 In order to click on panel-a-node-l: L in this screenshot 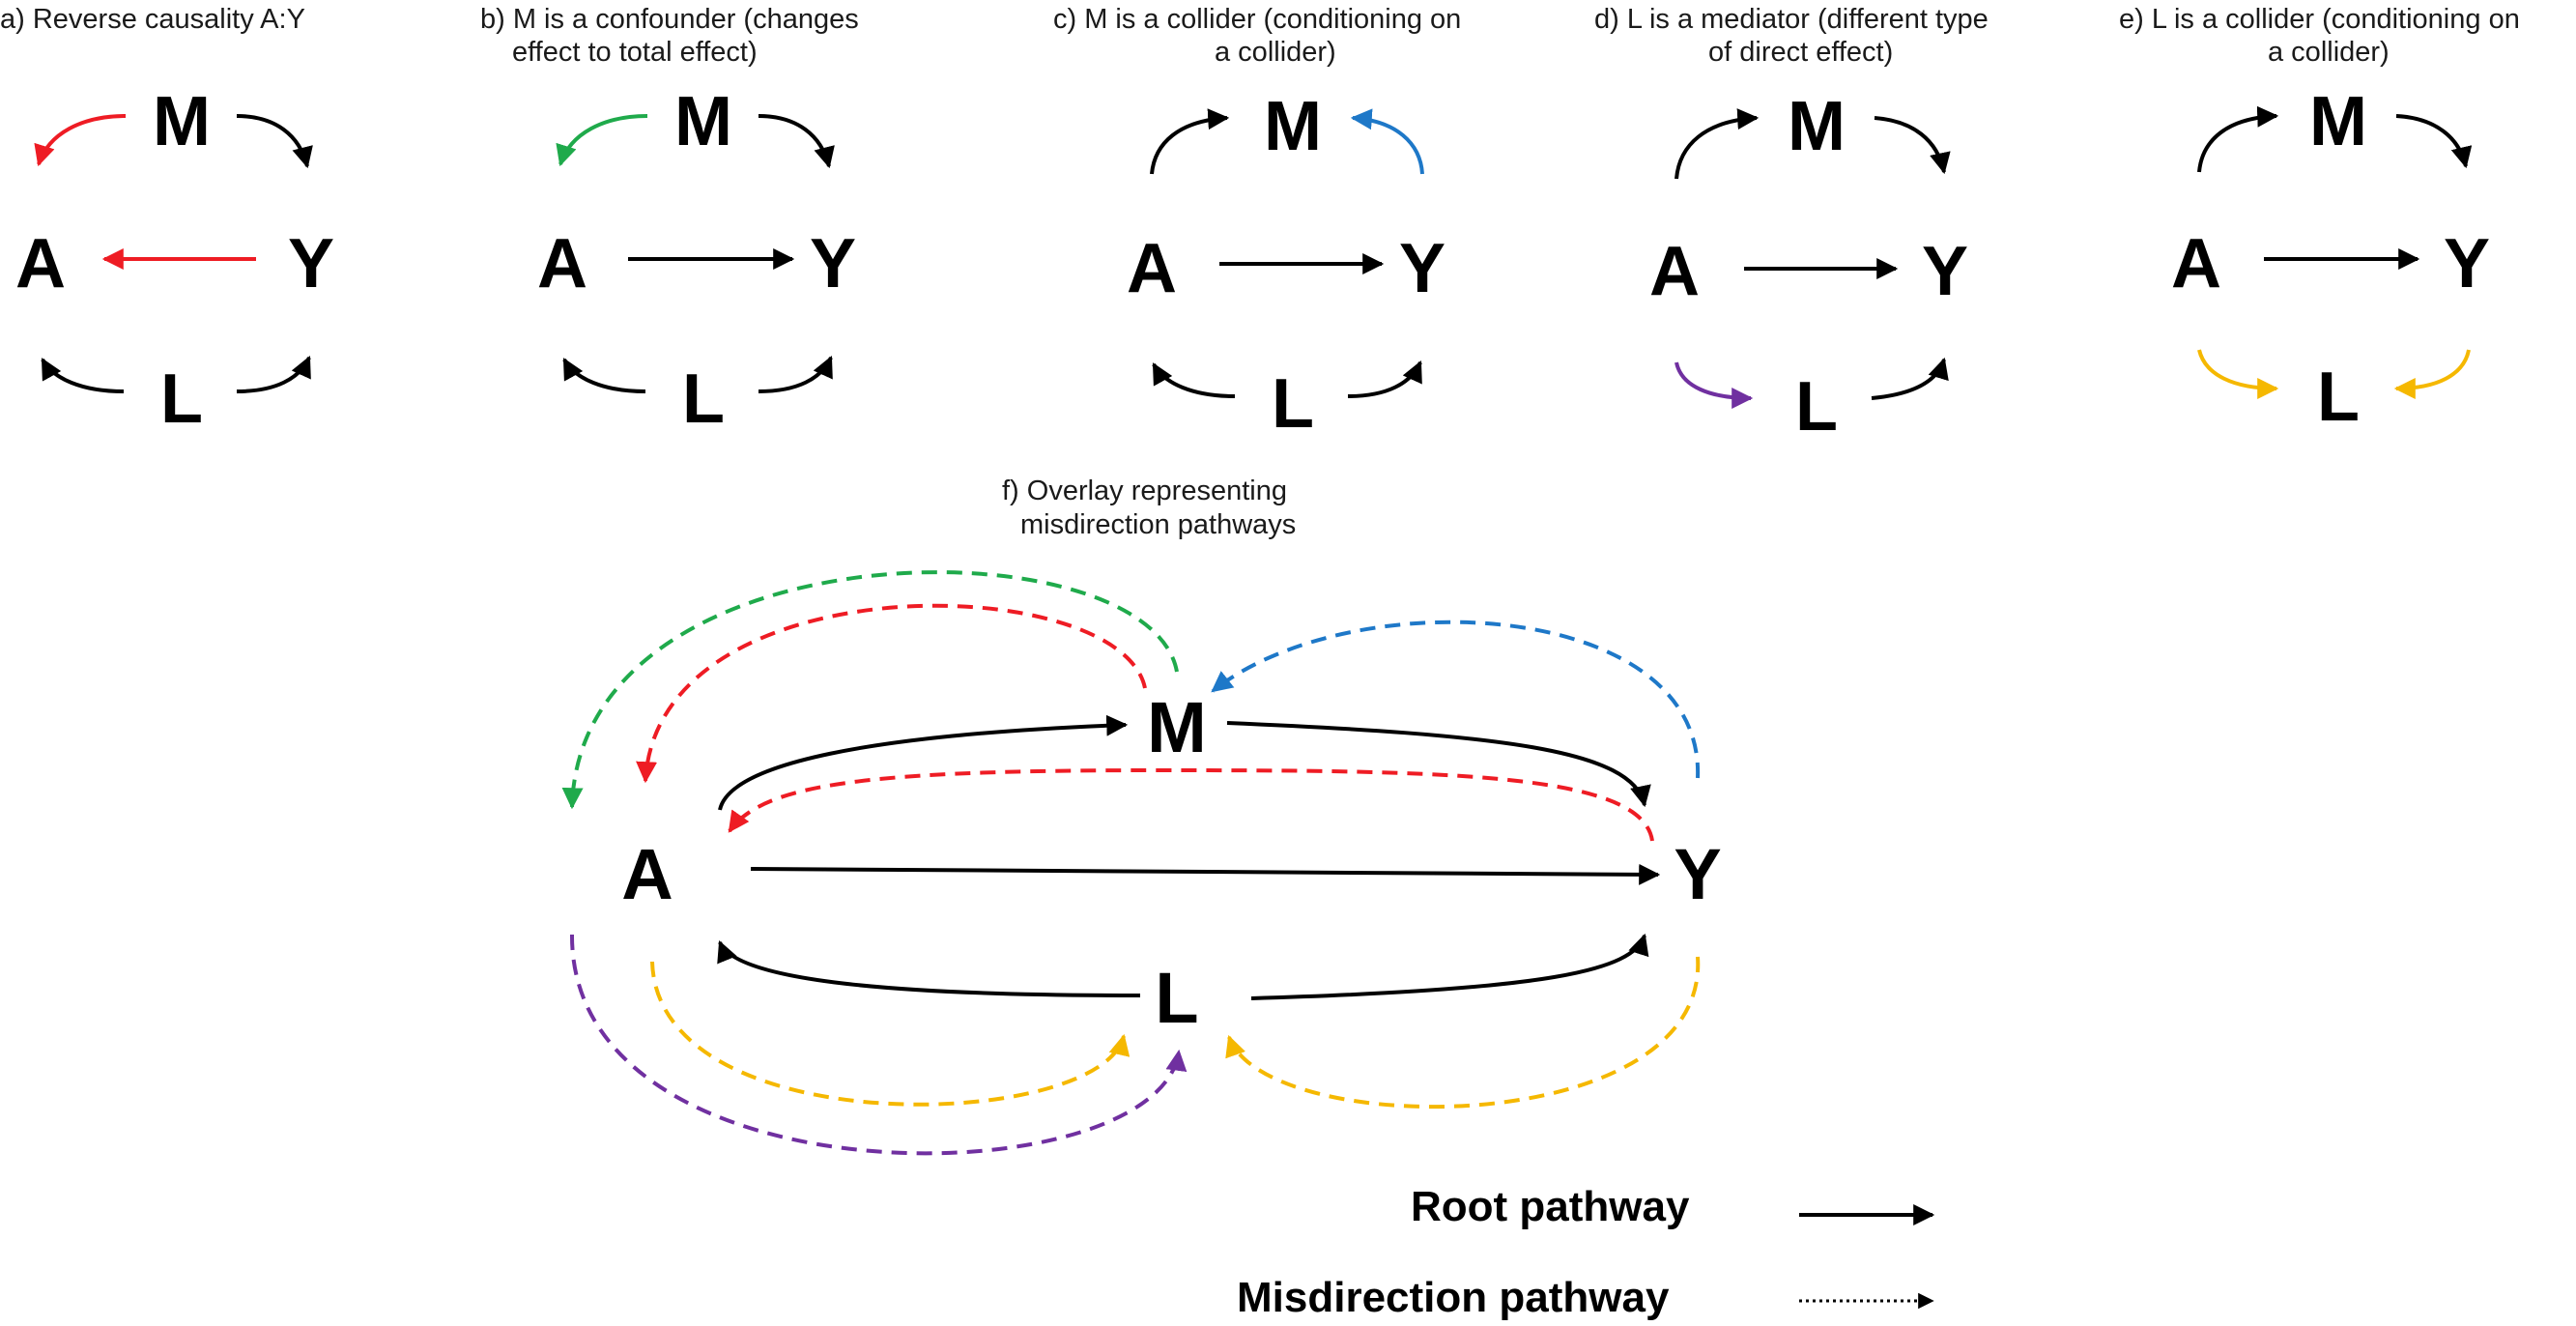, I will do `click(182, 399)`.